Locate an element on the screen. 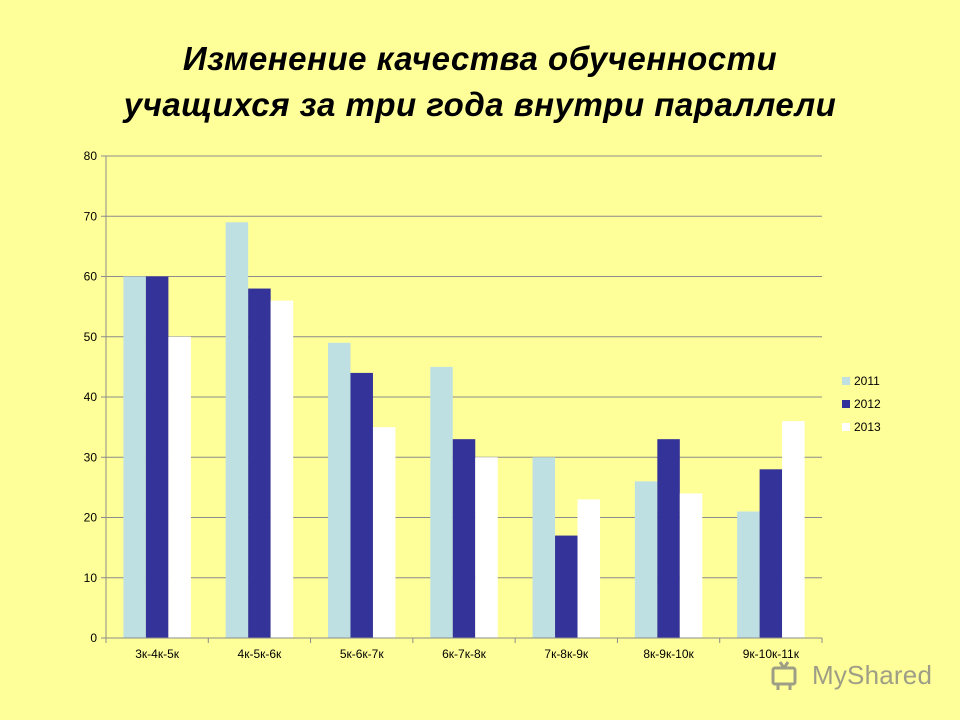 The width and height of the screenshot is (960, 720). y-tick-label: 60 is located at coordinates (91, 277).